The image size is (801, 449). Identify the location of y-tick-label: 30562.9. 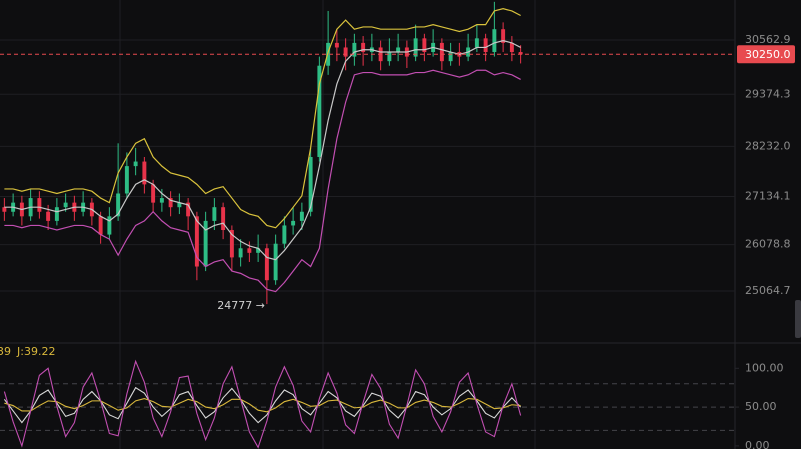
(768, 39).